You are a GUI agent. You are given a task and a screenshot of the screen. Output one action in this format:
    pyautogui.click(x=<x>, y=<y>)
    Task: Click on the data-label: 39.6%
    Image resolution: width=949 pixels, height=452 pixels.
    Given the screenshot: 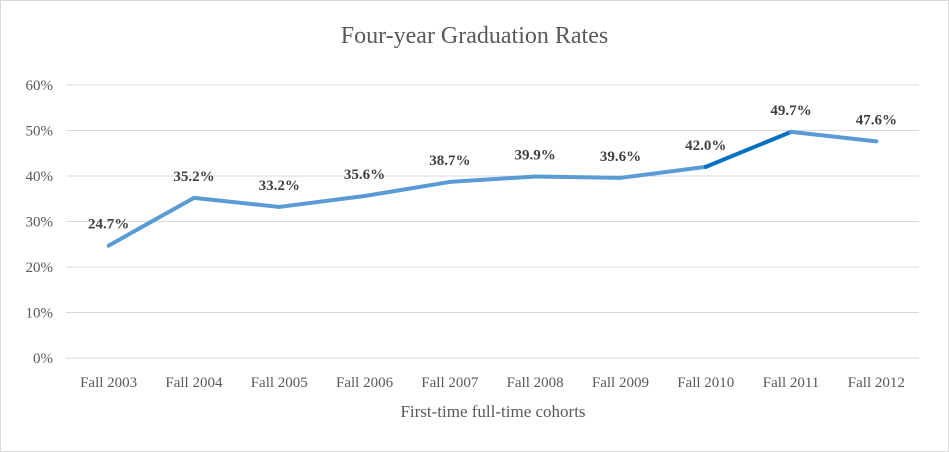 What is the action you would take?
    pyautogui.click(x=620, y=157)
    